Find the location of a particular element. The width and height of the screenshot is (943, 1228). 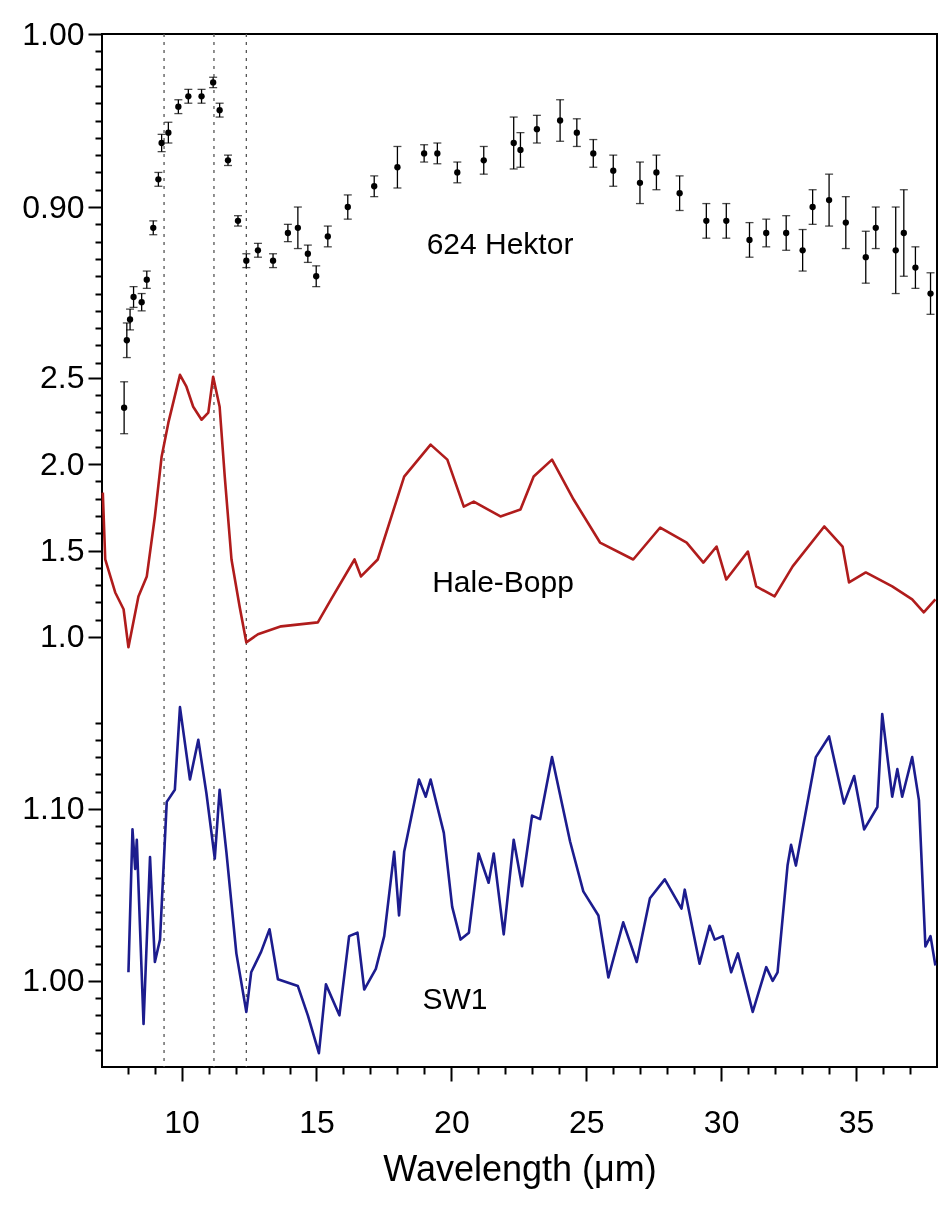

series-label: Hale-Bopp is located at coordinates (503, 581).